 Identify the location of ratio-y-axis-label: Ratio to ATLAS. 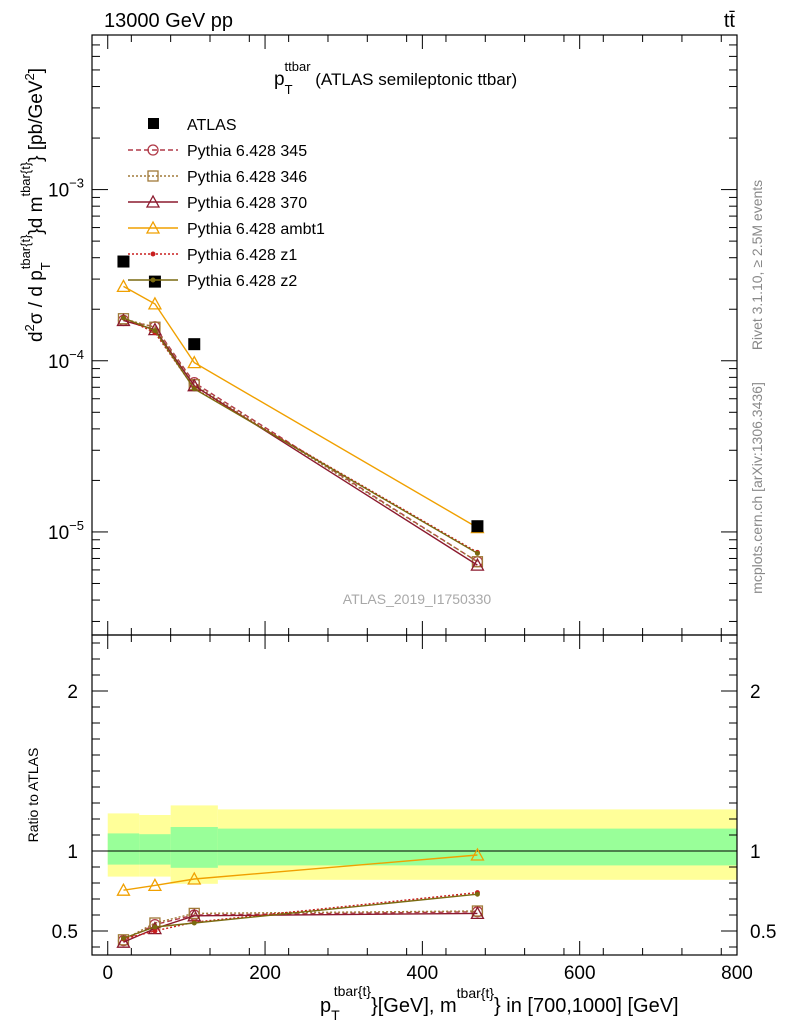
(33, 795).